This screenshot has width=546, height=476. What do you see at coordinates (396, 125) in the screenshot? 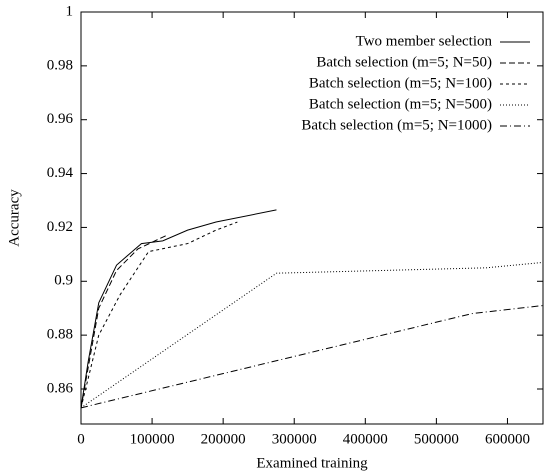
I see `legend-label: Batch selection (m=5; N=1000)` at bounding box center [396, 125].